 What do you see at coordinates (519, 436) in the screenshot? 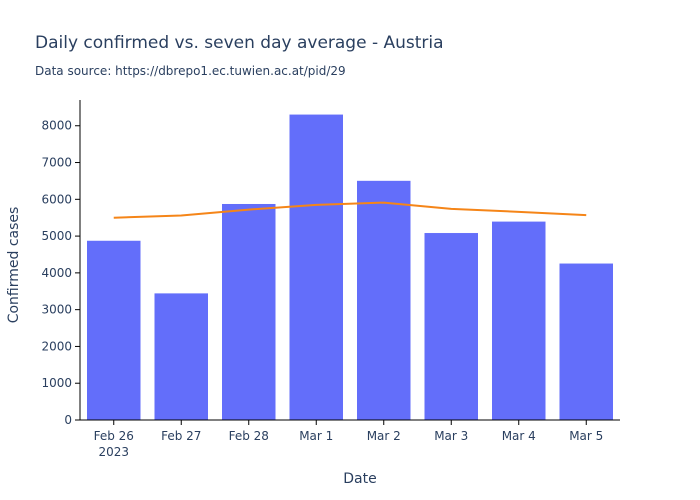
I see `x-tick-label: Mar 4` at bounding box center [519, 436].